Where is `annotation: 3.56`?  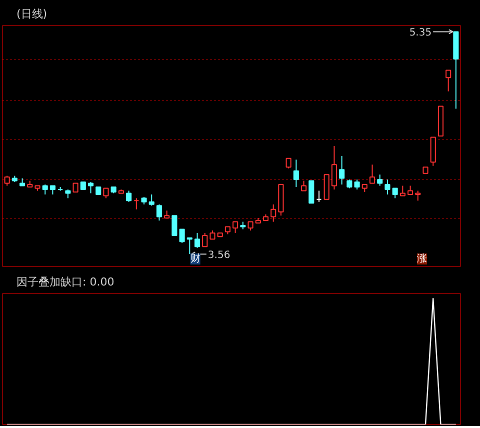
annotation: 3.56 is located at coordinates (219, 256).